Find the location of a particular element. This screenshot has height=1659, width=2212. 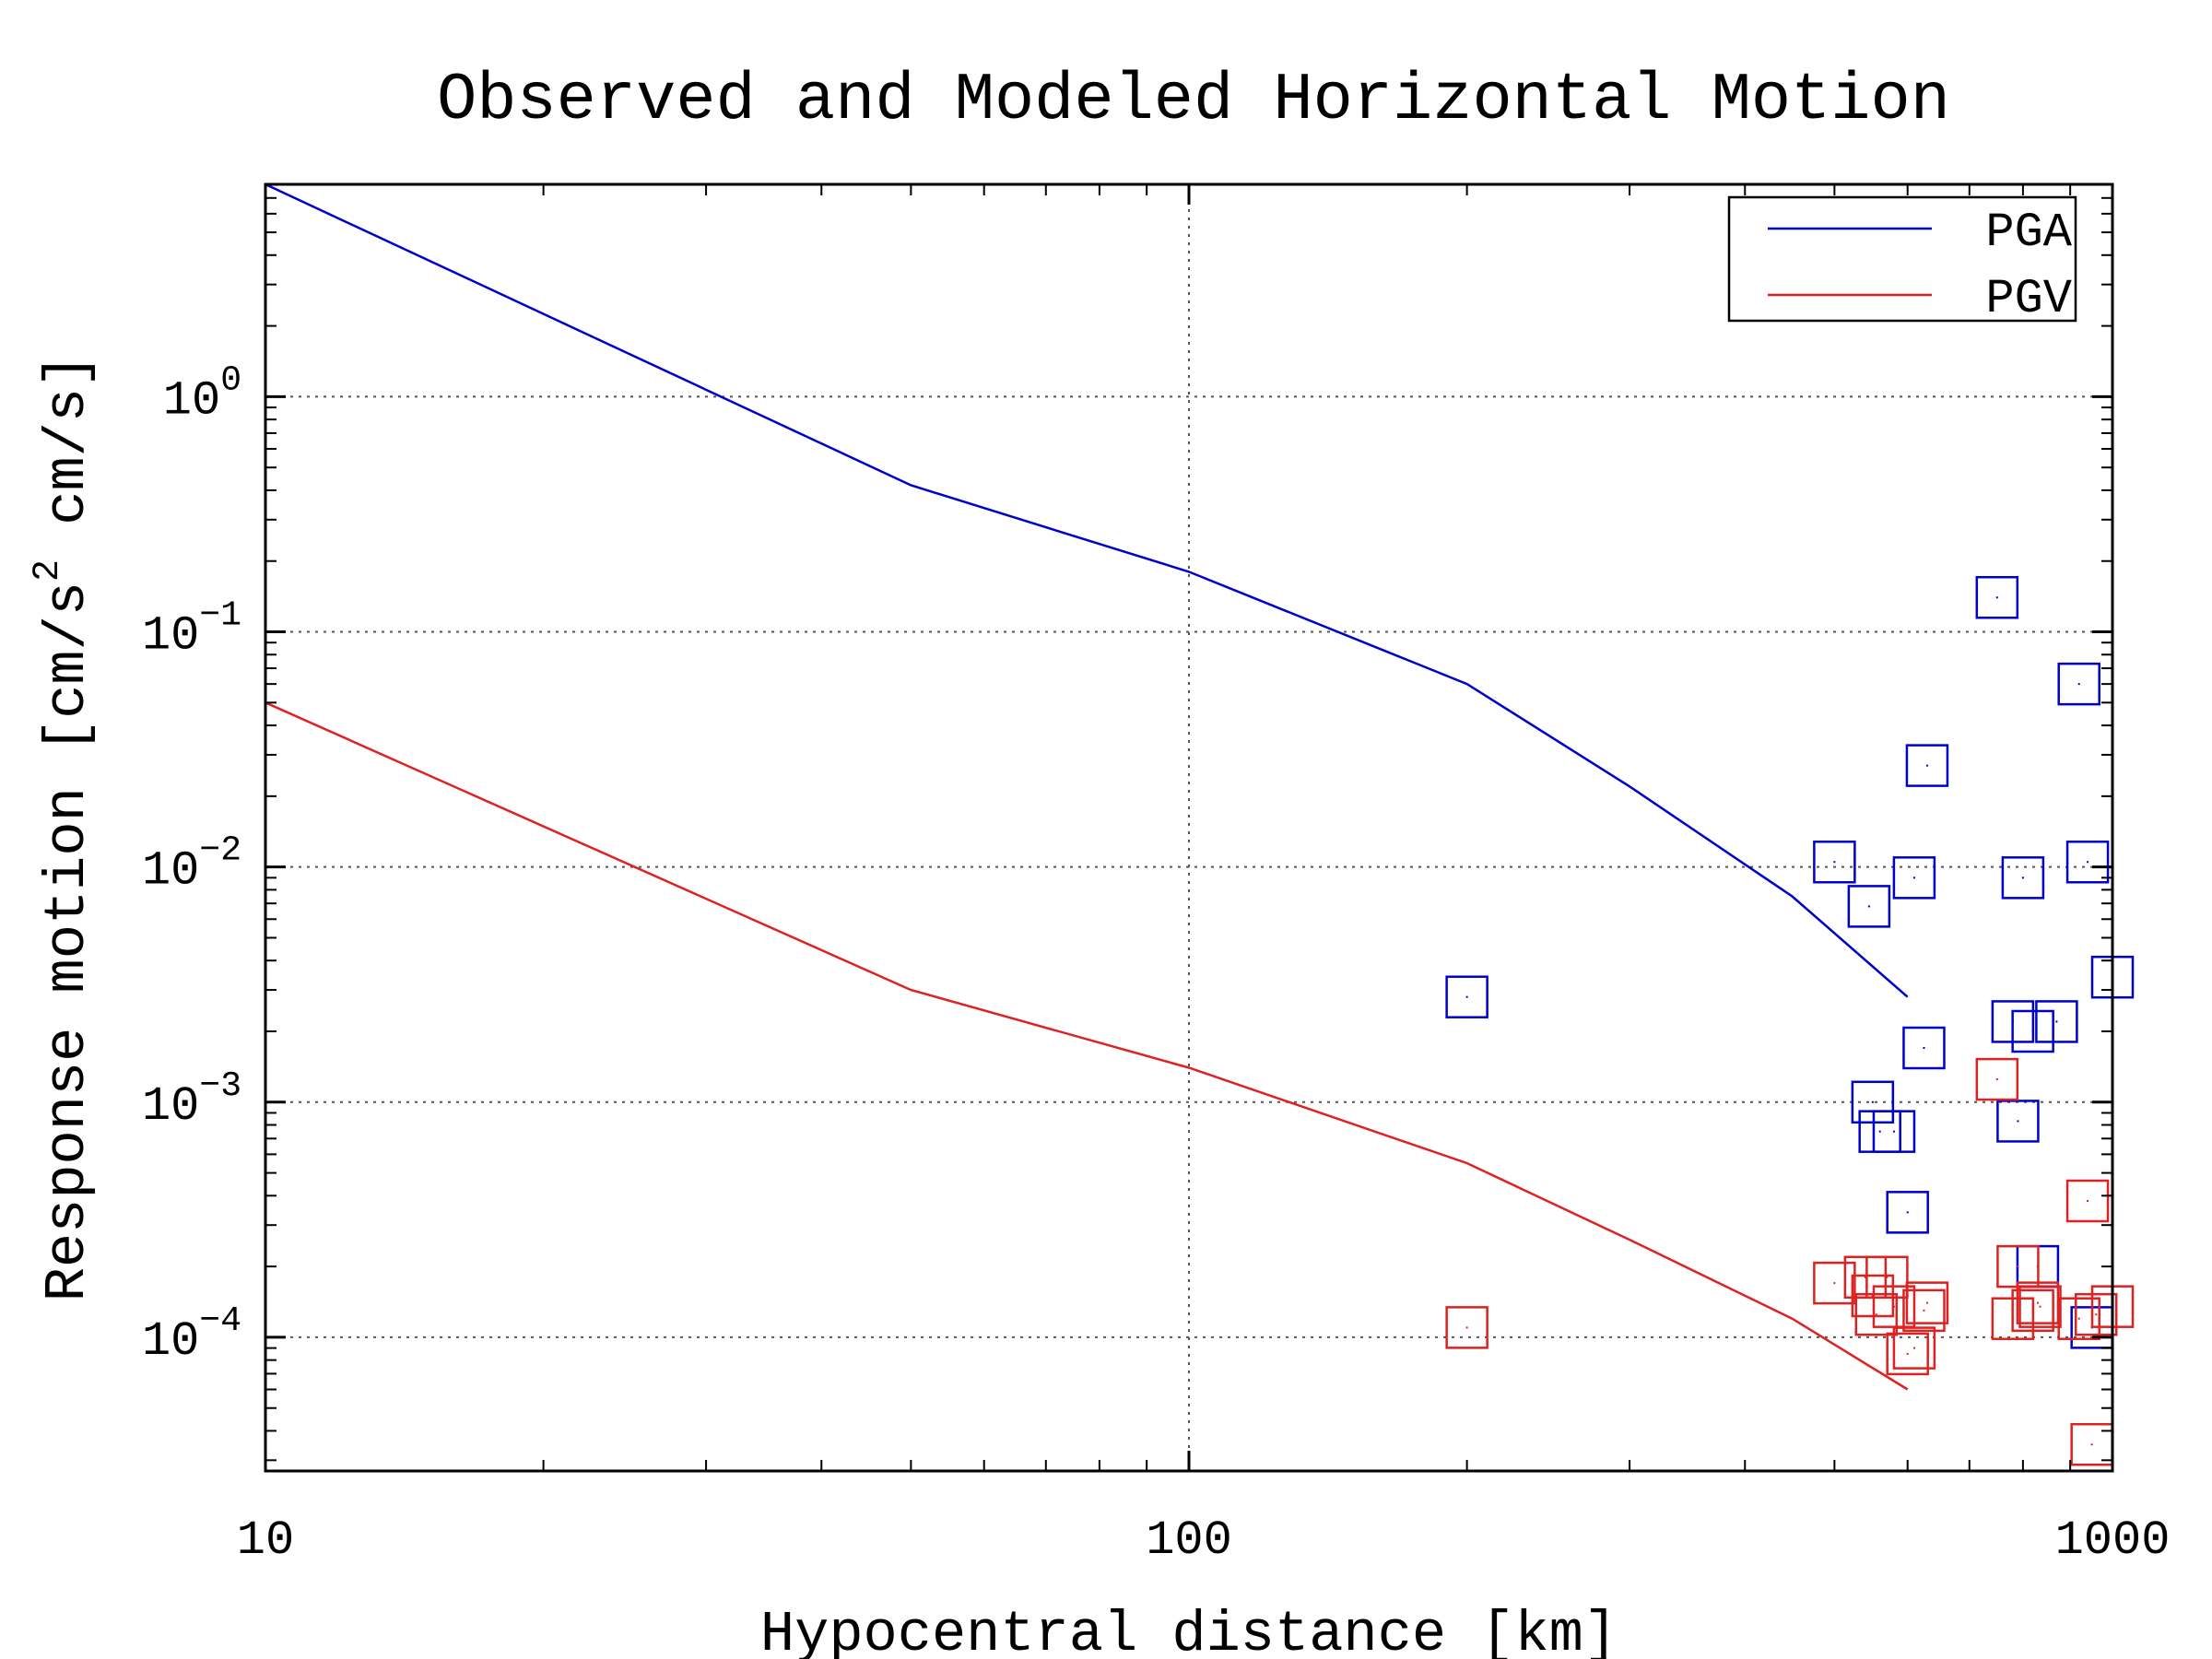

y-axis-label: Response motion [cm/s2 cm/s] is located at coordinates (64, 828).